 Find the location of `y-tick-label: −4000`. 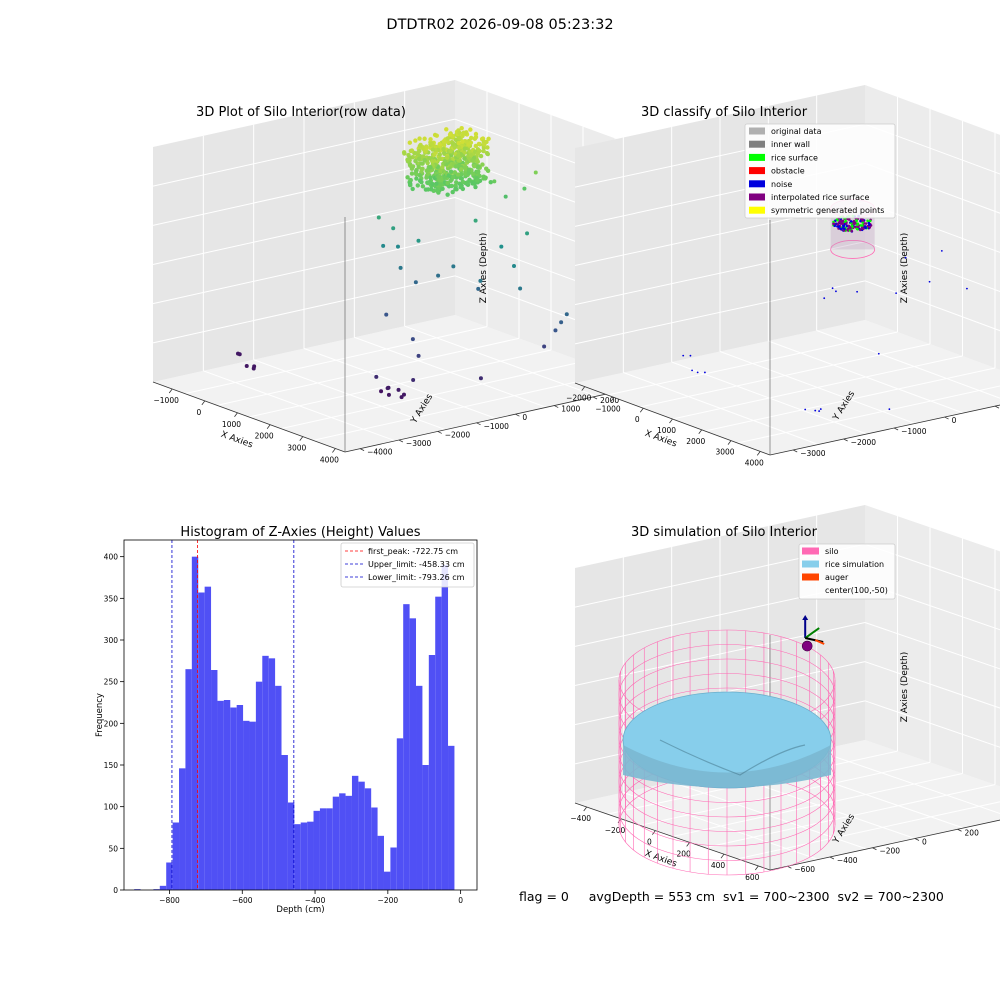

y-tick-label: −4000 is located at coordinates (380, 452).